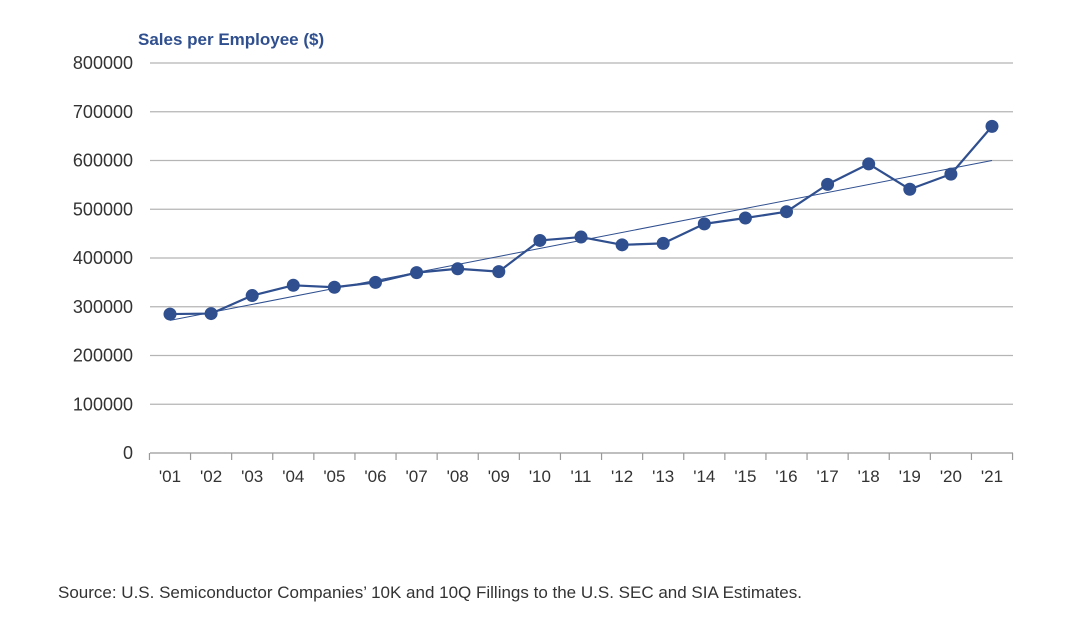  I want to click on x-tick-label: '14, so click(704, 476).